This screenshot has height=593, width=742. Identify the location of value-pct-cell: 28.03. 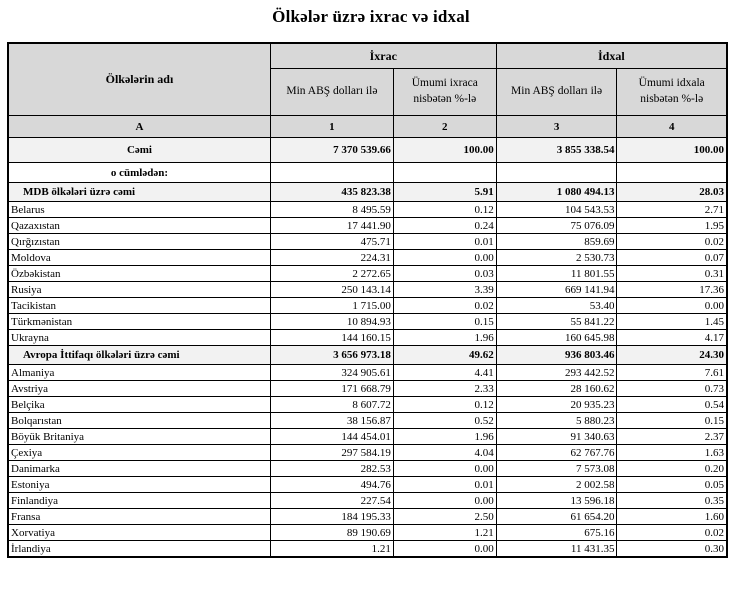
(672, 192).